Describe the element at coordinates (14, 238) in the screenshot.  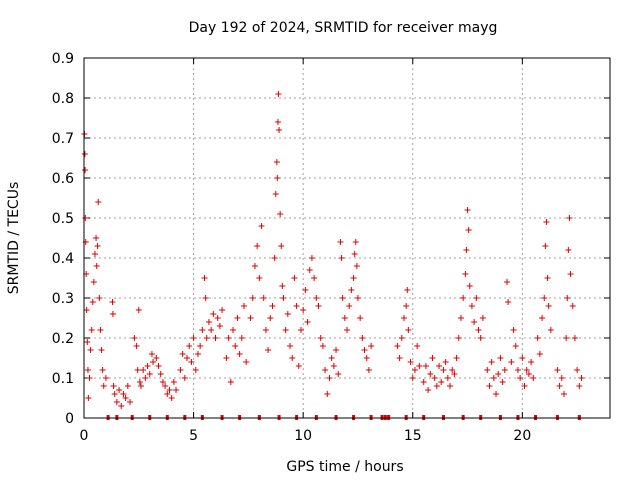
I see `y-axis-label: SRMTID / TECUs` at that location.